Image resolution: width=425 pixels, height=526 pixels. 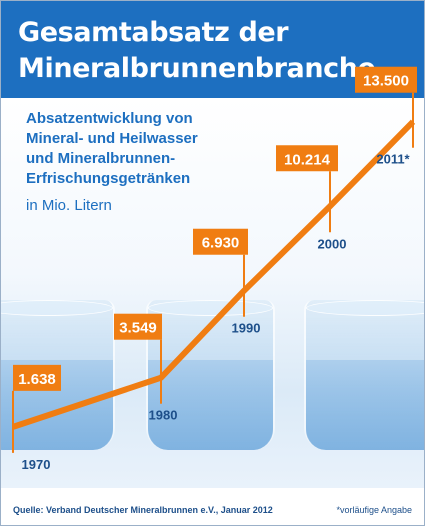 I want to click on glass-image, so click(x=364, y=375).